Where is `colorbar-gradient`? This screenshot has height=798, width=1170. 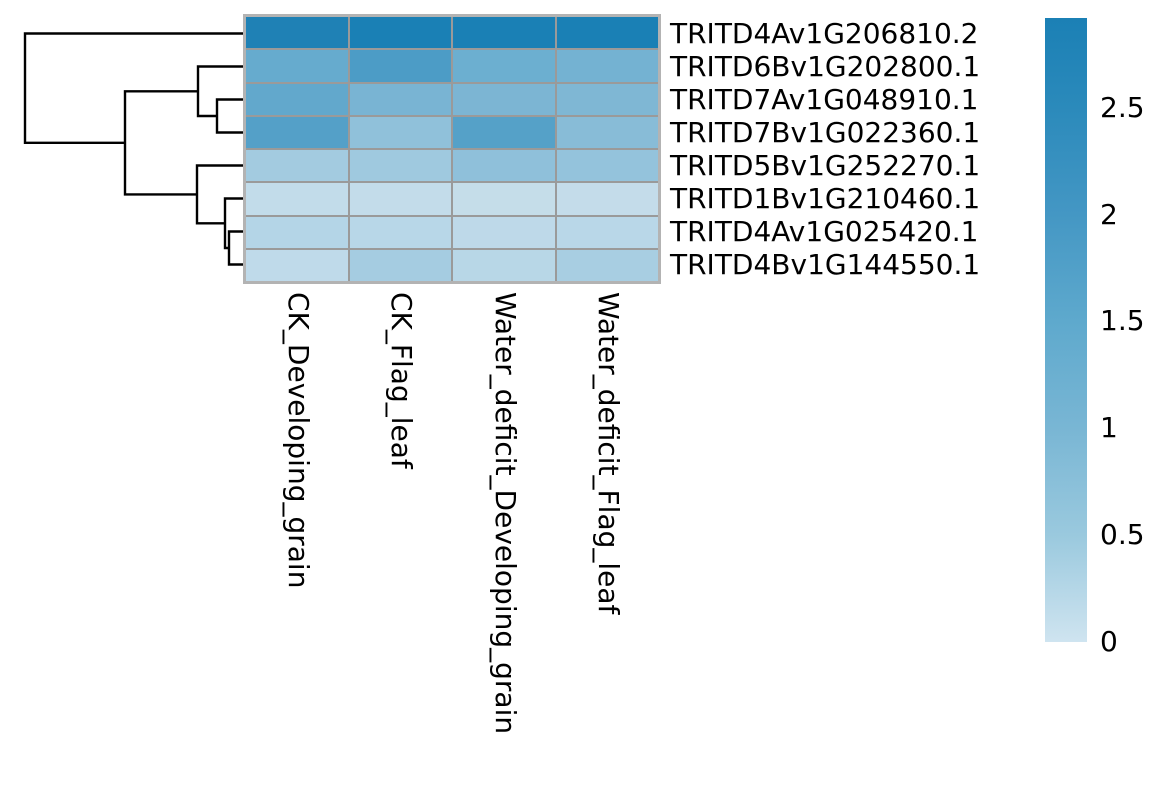
colorbar-gradient is located at coordinates (1066, 330).